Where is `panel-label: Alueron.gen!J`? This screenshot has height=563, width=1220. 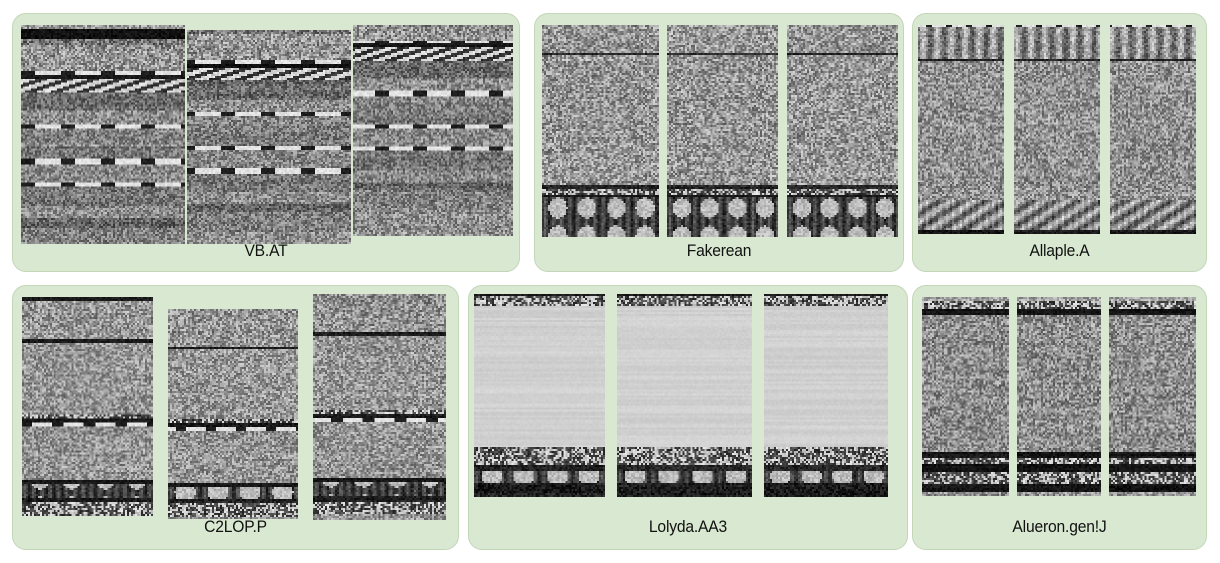 panel-label: Alueron.gen!J is located at coordinates (1059, 526).